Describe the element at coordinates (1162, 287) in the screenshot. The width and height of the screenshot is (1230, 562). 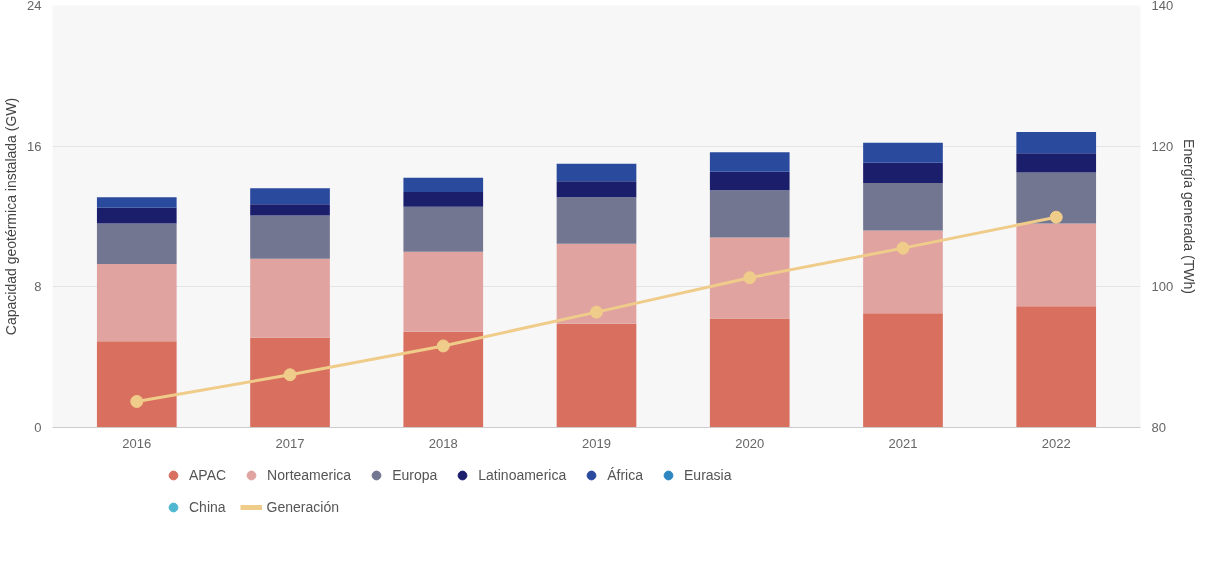
I see `y2-tick-label: 100` at that location.